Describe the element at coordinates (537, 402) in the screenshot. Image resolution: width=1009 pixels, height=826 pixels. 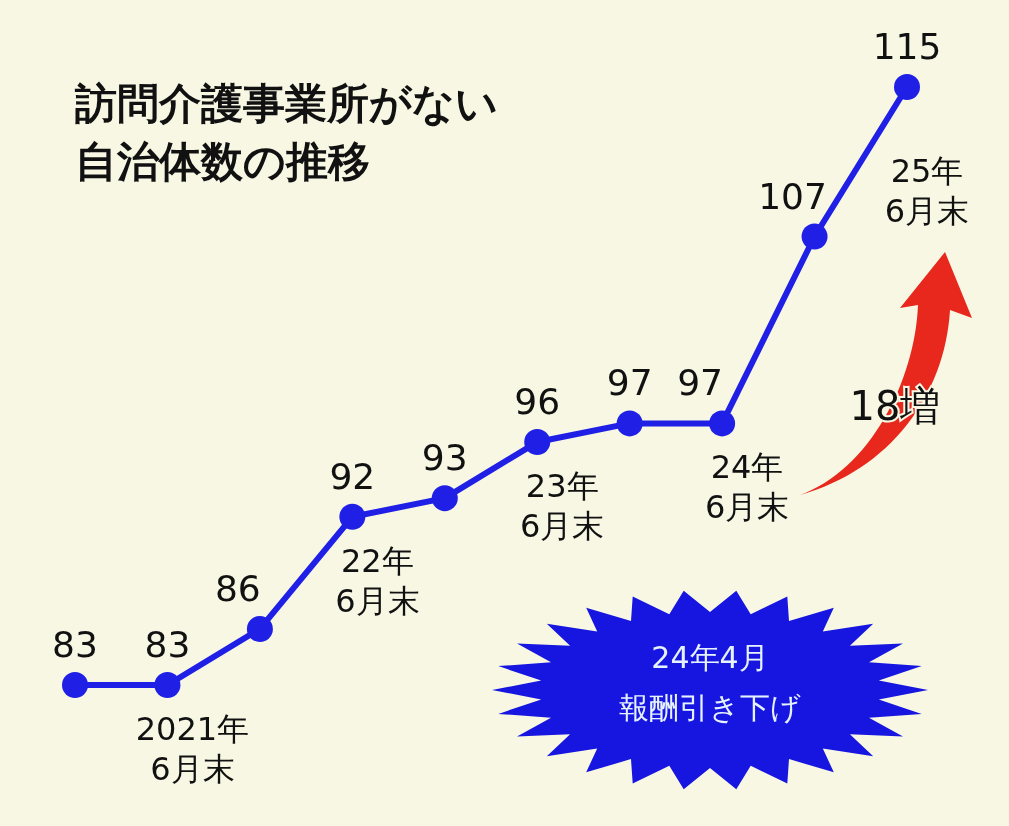
I see `data-label: 96` at that location.